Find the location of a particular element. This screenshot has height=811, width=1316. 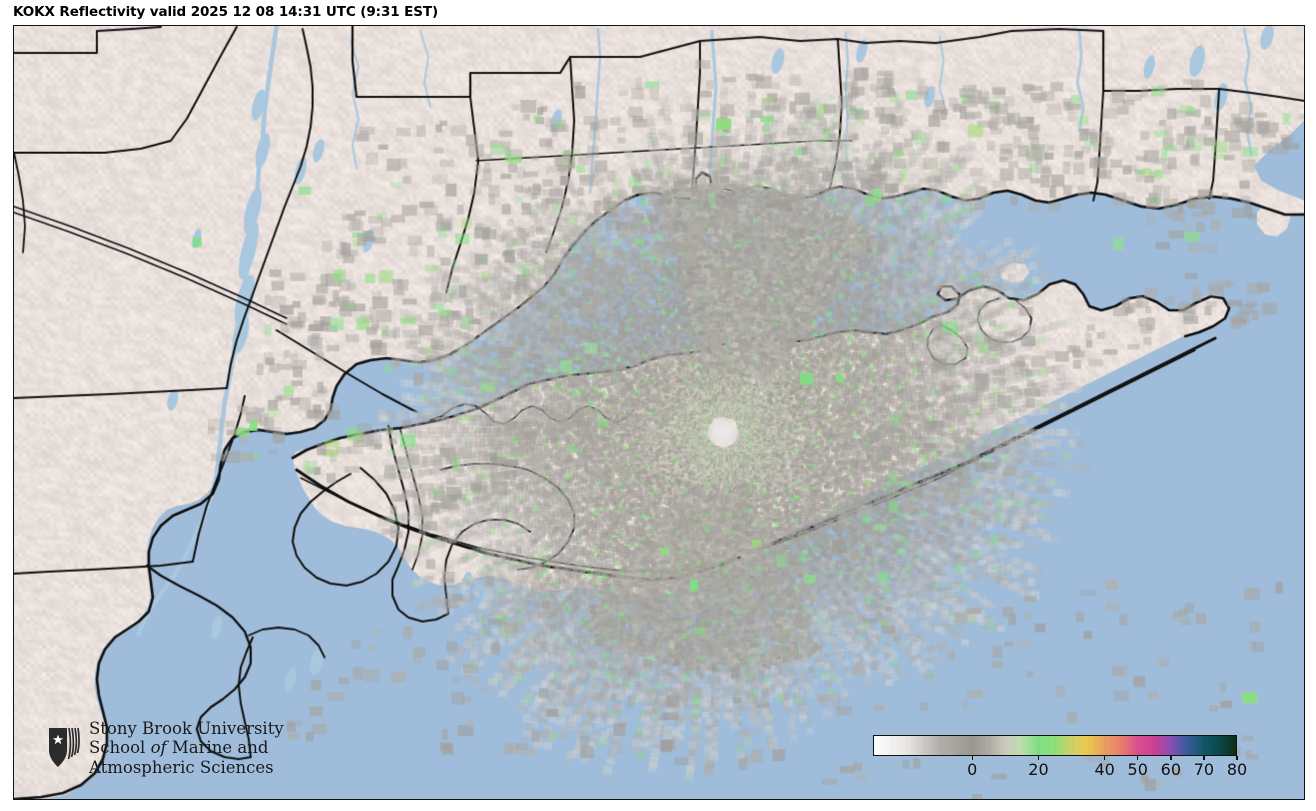

colorbar-tick-label: 60 is located at coordinates (1170, 769).